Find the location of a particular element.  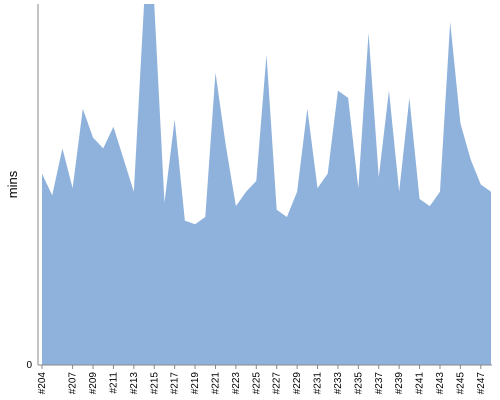

x-tick-label: #221 is located at coordinates (215, 383).